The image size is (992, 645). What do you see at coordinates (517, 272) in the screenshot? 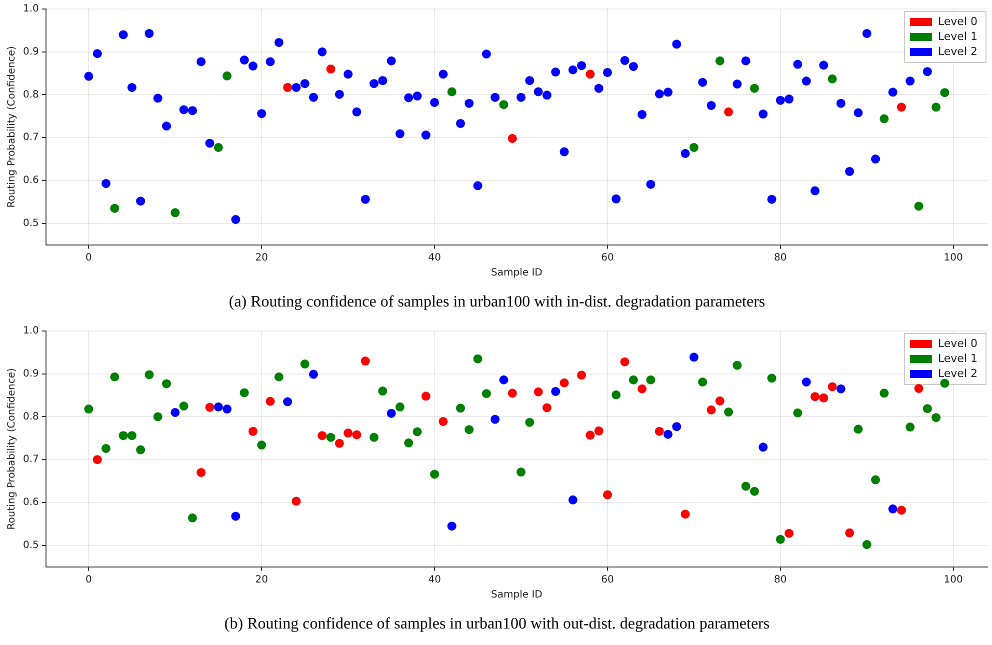
I see `x-axis-title: Sample ID` at bounding box center [517, 272].